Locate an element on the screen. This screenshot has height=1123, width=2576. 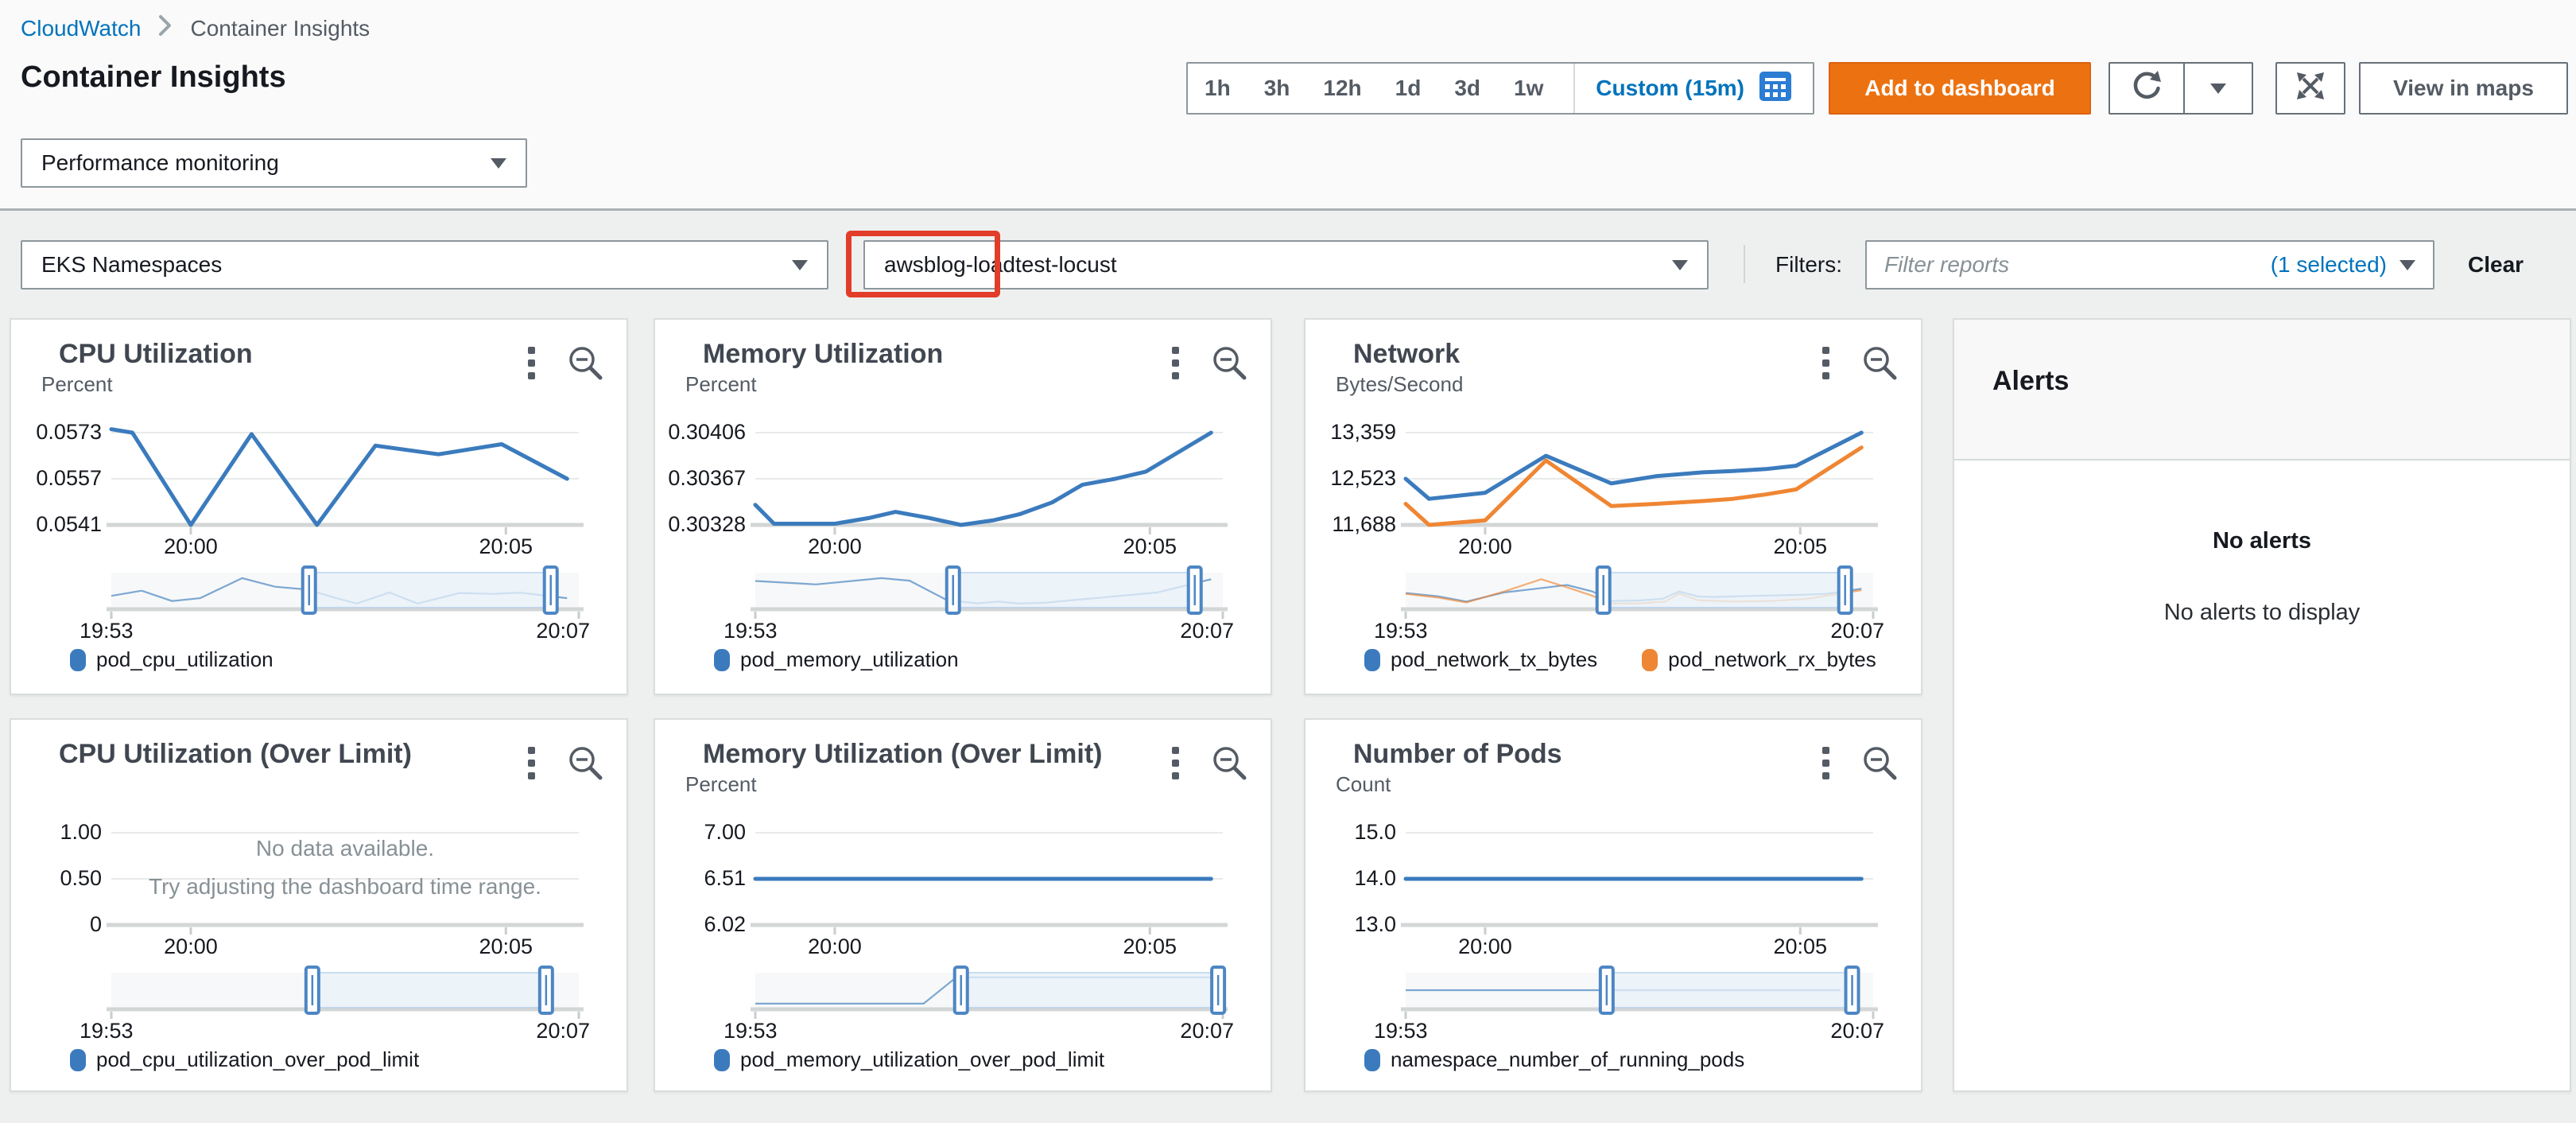
legend-label: pod_cpu_utilization is located at coordinates (185, 659).